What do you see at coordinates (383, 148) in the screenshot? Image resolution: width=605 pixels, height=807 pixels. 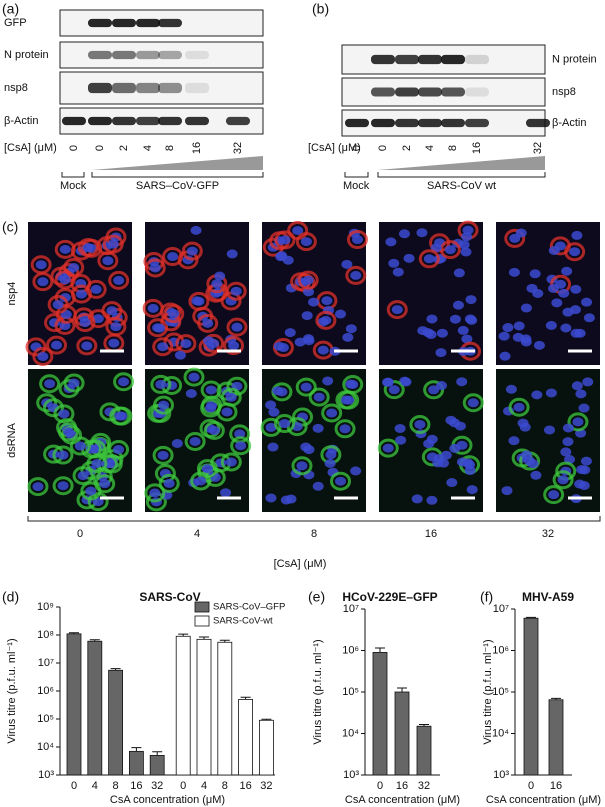 I see `lane-label: 0` at bounding box center [383, 148].